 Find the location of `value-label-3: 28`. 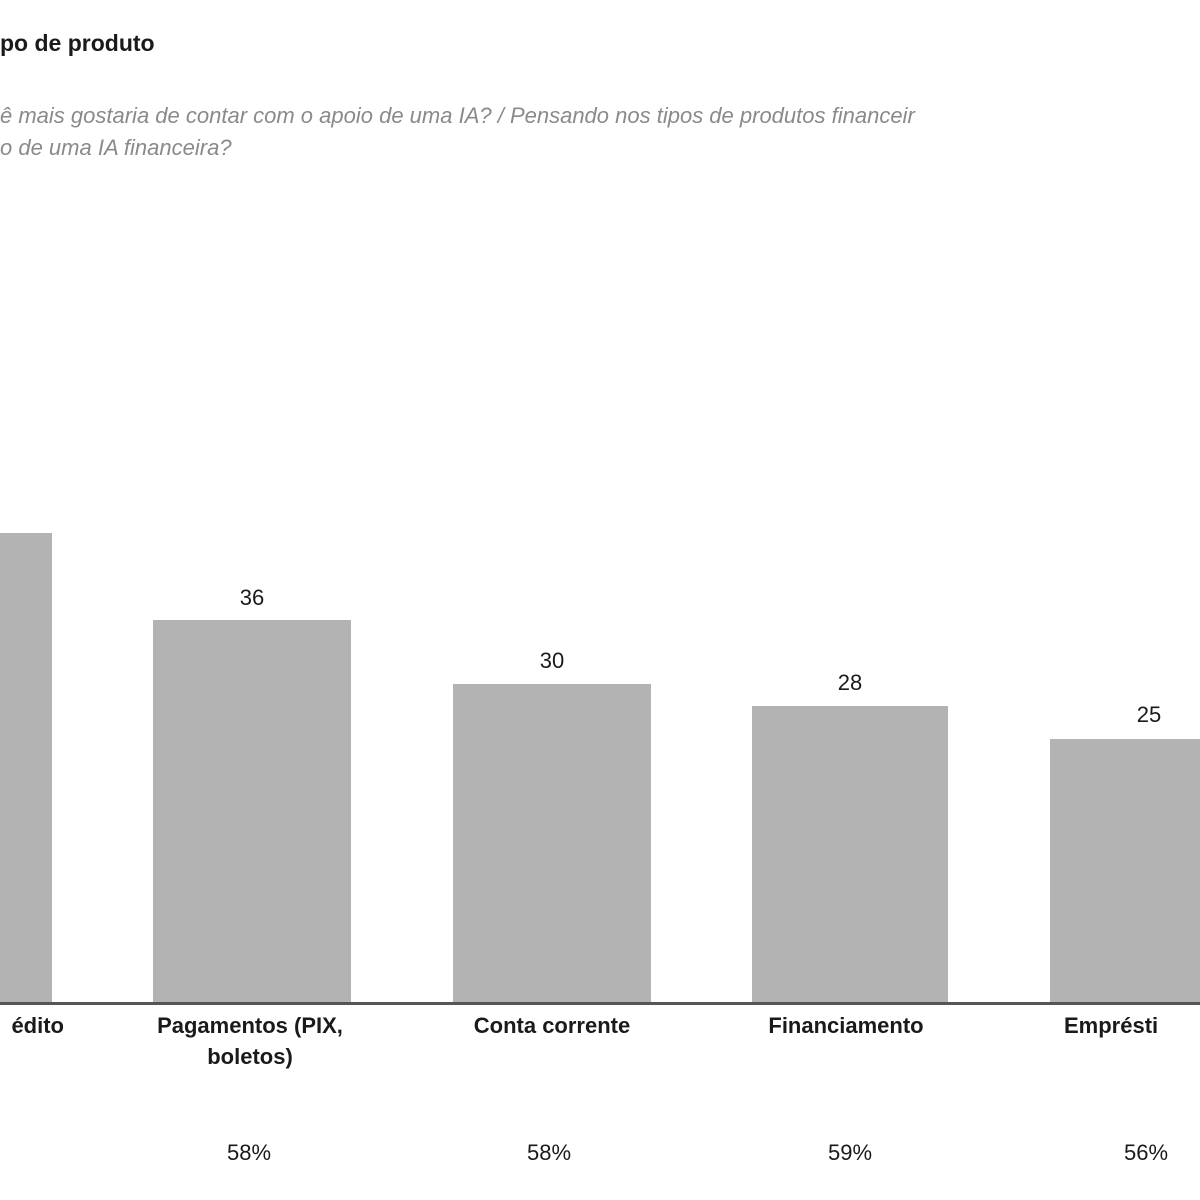

value-label-3: 28 is located at coordinates (850, 682).